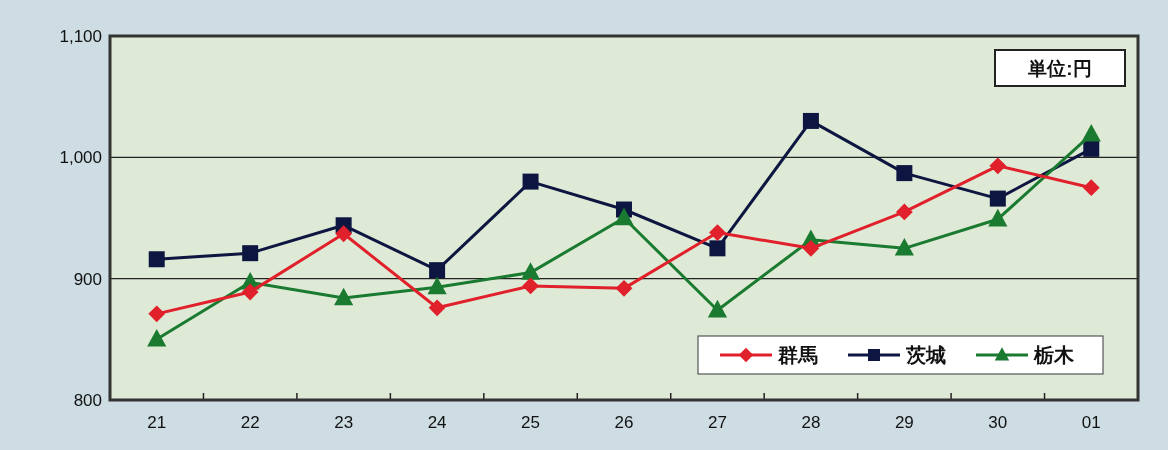 This screenshot has width=1168, height=450. What do you see at coordinates (531, 422) in the screenshot?
I see `x-tick-label: 25` at bounding box center [531, 422].